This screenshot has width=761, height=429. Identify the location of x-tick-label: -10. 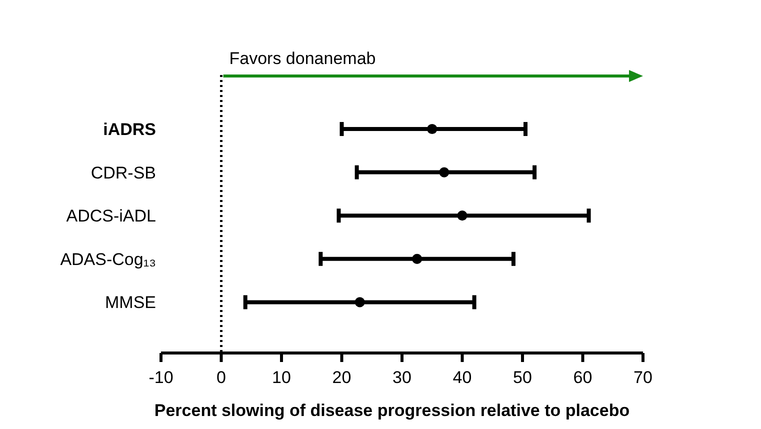
(161, 377).